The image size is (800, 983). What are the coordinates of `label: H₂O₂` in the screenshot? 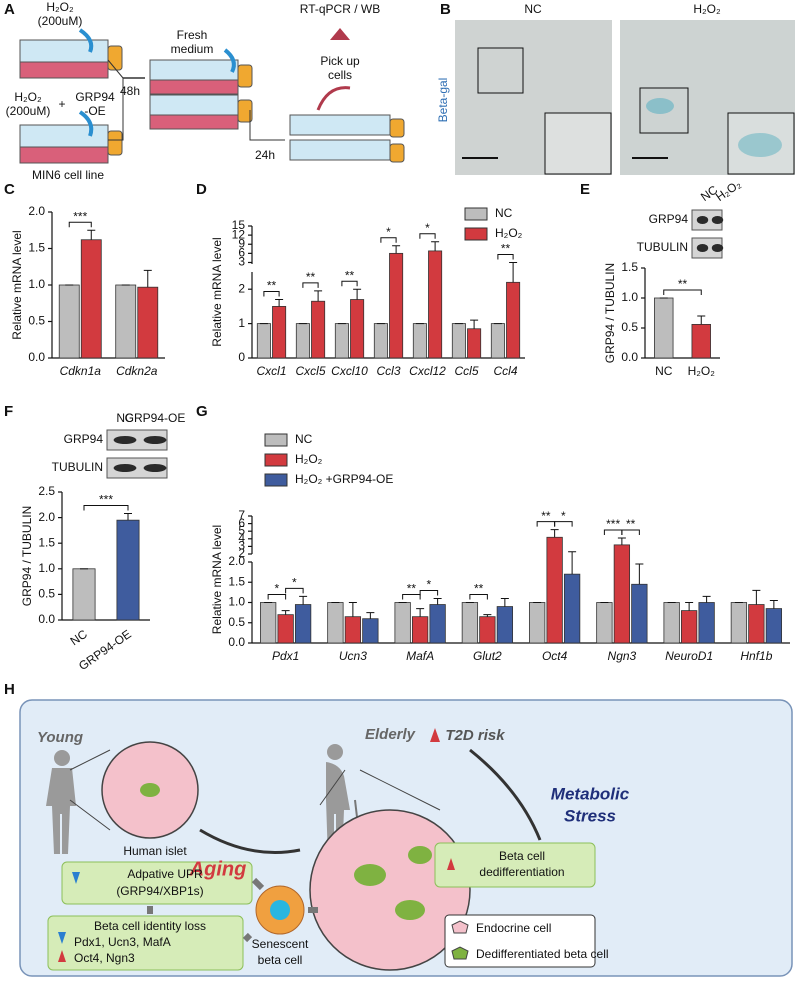 It's located at (28, 97).